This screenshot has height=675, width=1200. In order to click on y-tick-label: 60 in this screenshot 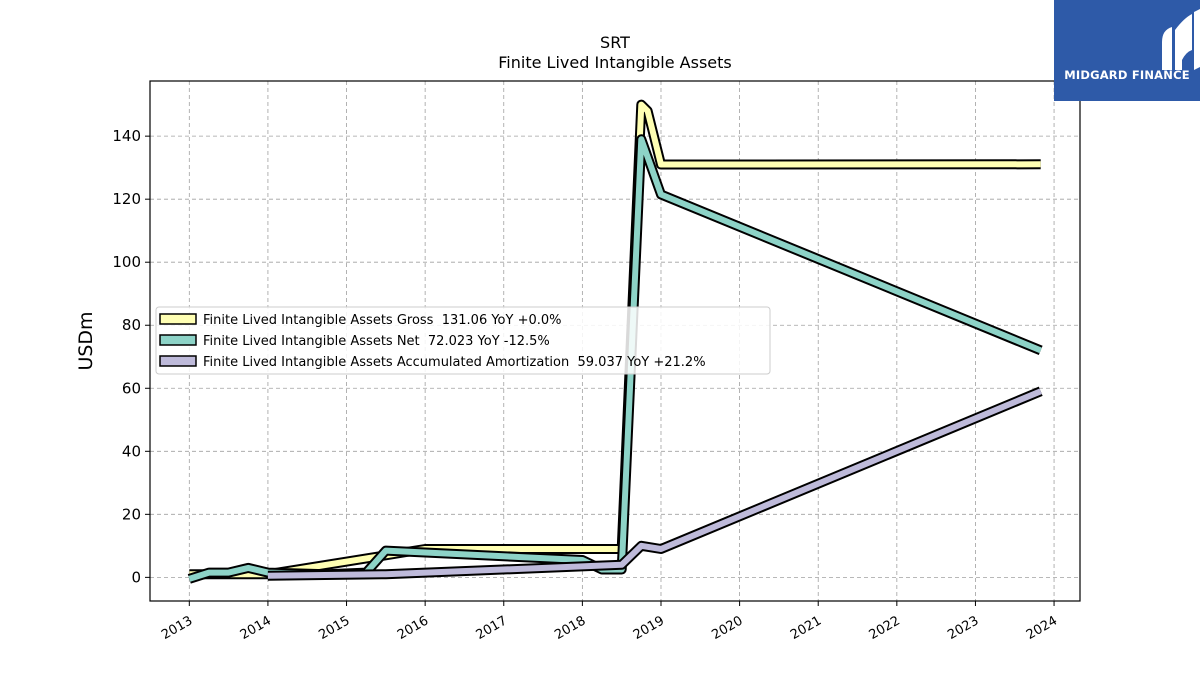, I will do `click(131, 388)`.